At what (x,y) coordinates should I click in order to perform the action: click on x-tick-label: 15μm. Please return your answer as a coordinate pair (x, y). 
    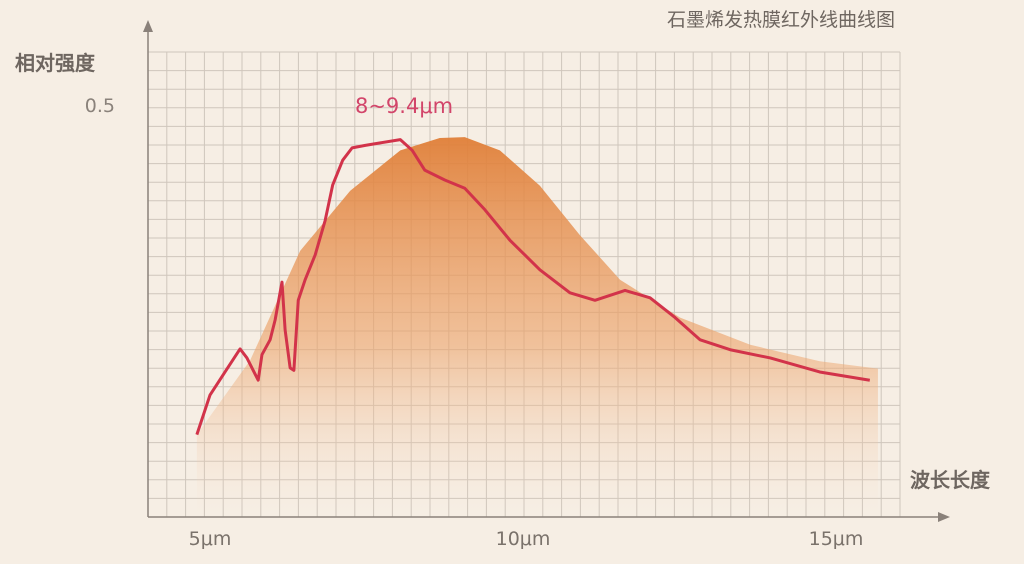
    Looking at the image, I should click on (836, 539).